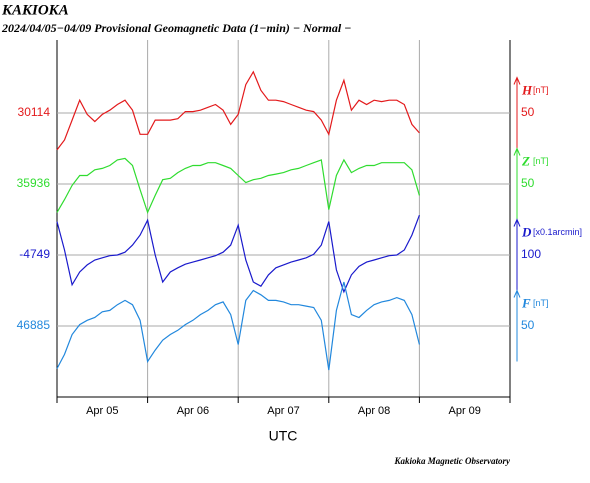 The width and height of the screenshot is (590, 483). Describe the element at coordinates (35, 10) in the screenshot. I see `chart-title: KAKIOKA` at that location.